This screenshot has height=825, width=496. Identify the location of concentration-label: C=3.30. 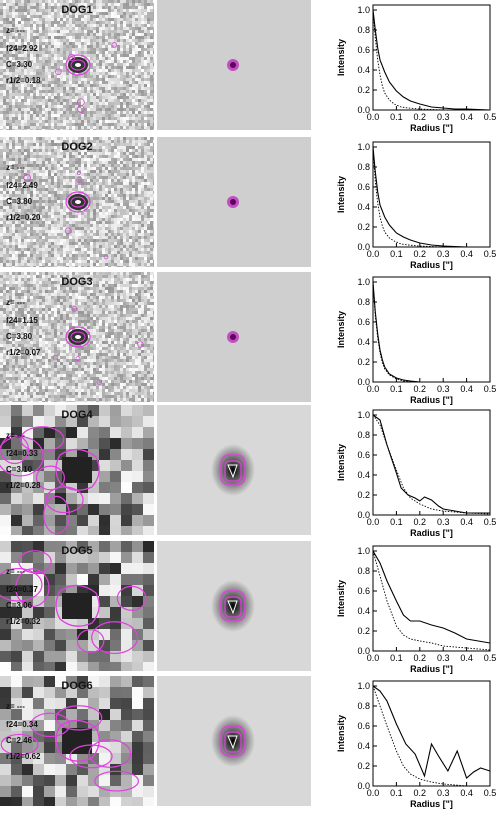
(19, 64).